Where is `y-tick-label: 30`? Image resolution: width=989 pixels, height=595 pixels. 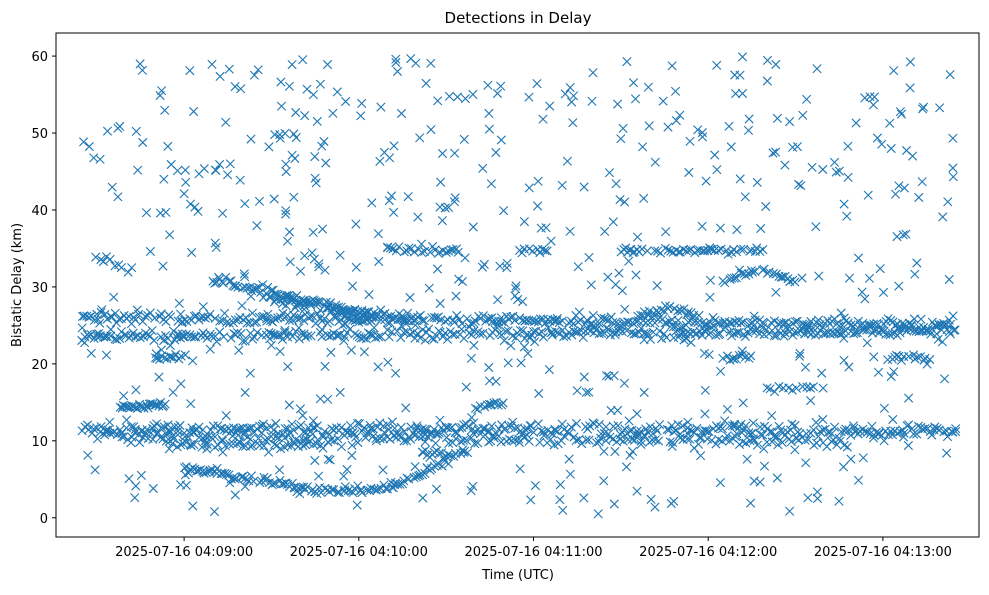 y-tick-label: 30 is located at coordinates (39, 288).